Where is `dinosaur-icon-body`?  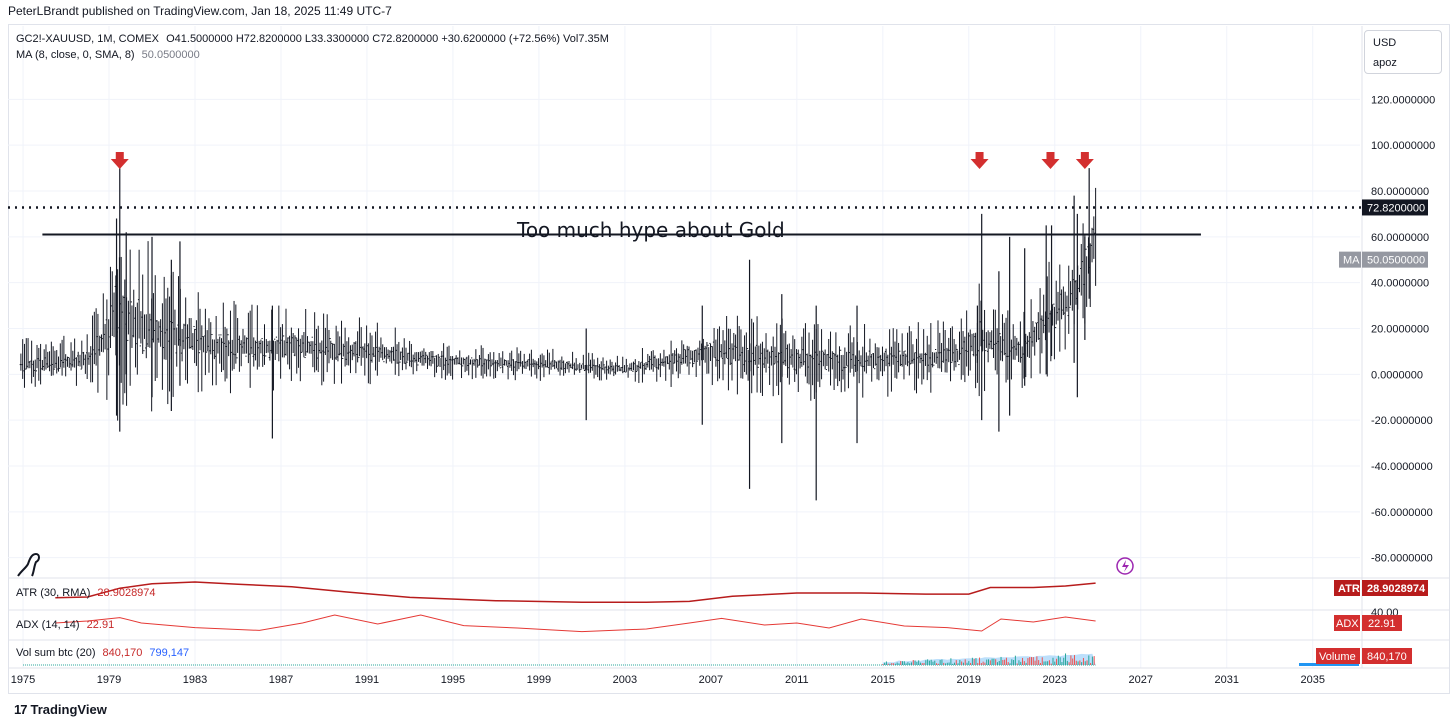 dinosaur-icon-body is located at coordinates (28, 564).